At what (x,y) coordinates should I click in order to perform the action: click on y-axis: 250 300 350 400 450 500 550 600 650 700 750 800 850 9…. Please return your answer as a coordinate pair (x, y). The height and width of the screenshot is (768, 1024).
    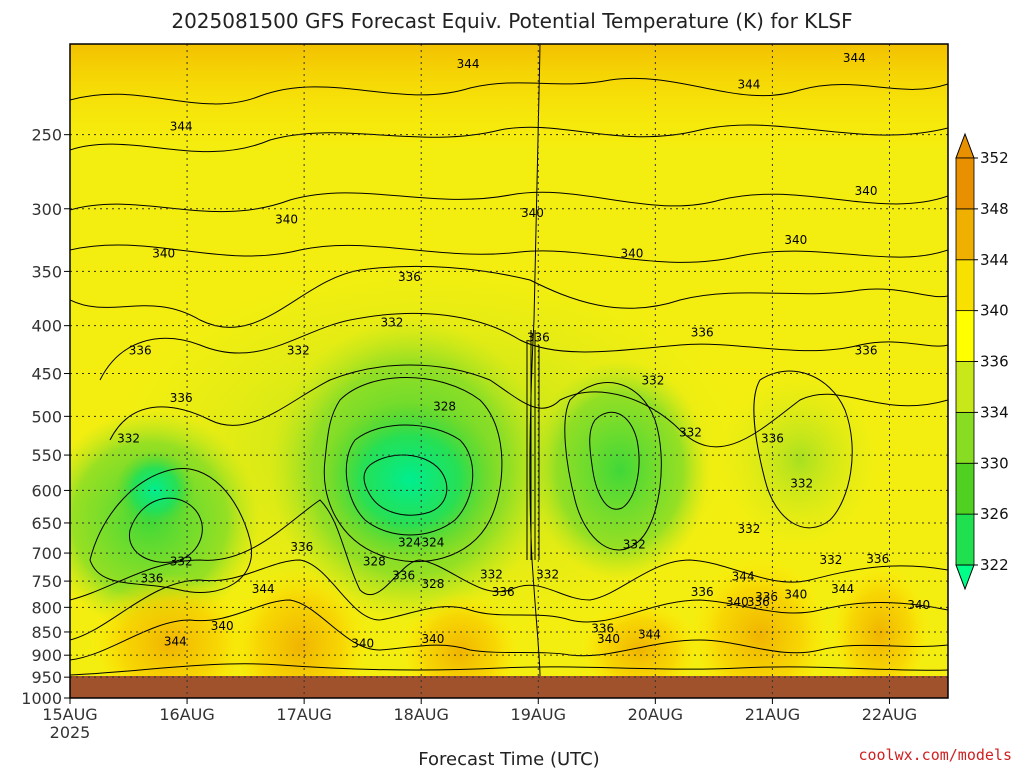
    Looking at the image, I should click on (45, 417).